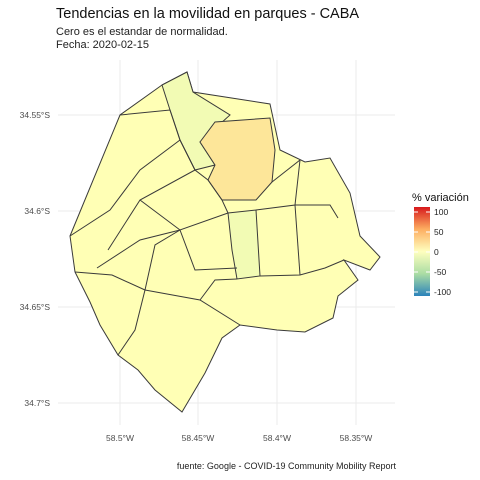 The image size is (480, 480). Describe the element at coordinates (244, 244) in the screenshot. I see `region-center-green` at that location.